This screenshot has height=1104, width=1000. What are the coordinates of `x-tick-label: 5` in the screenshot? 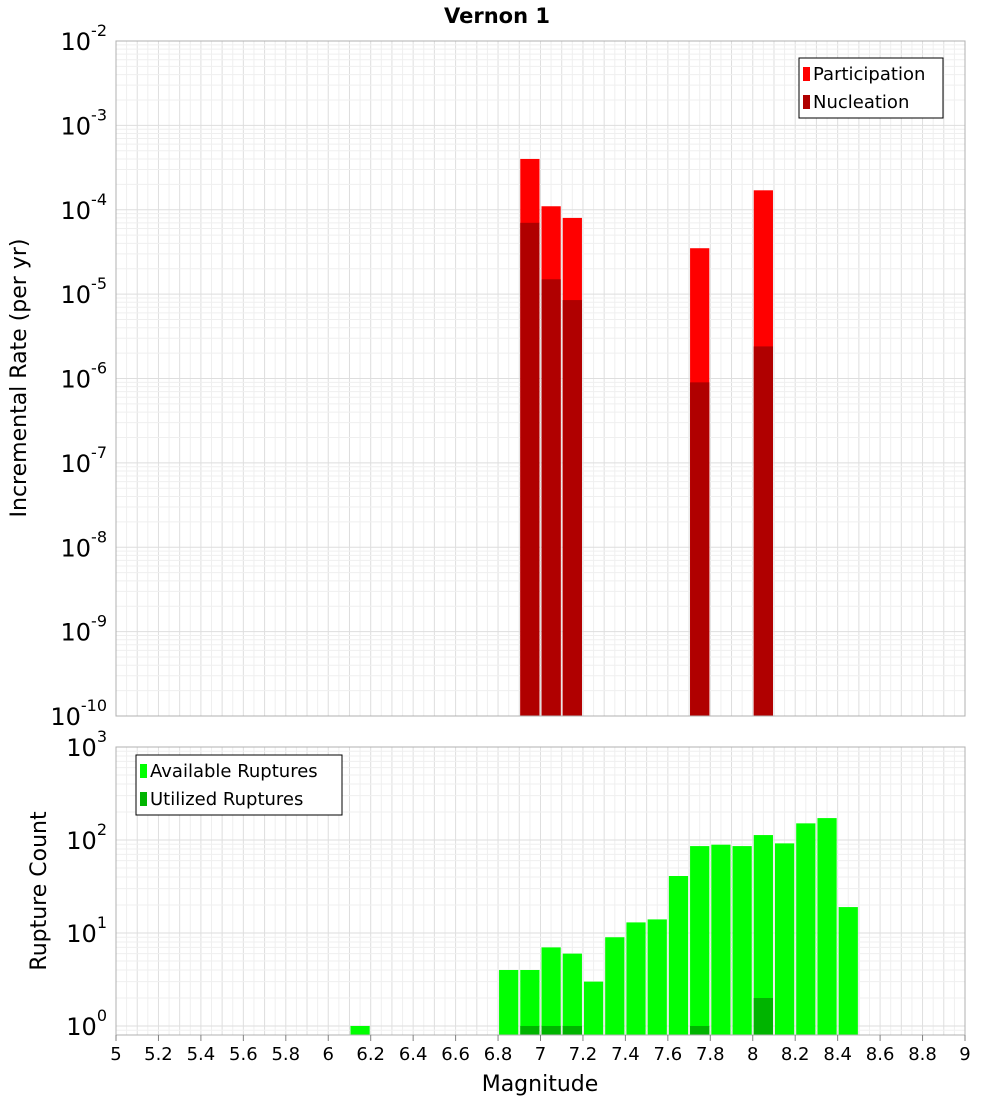 It's located at (115, 1054).